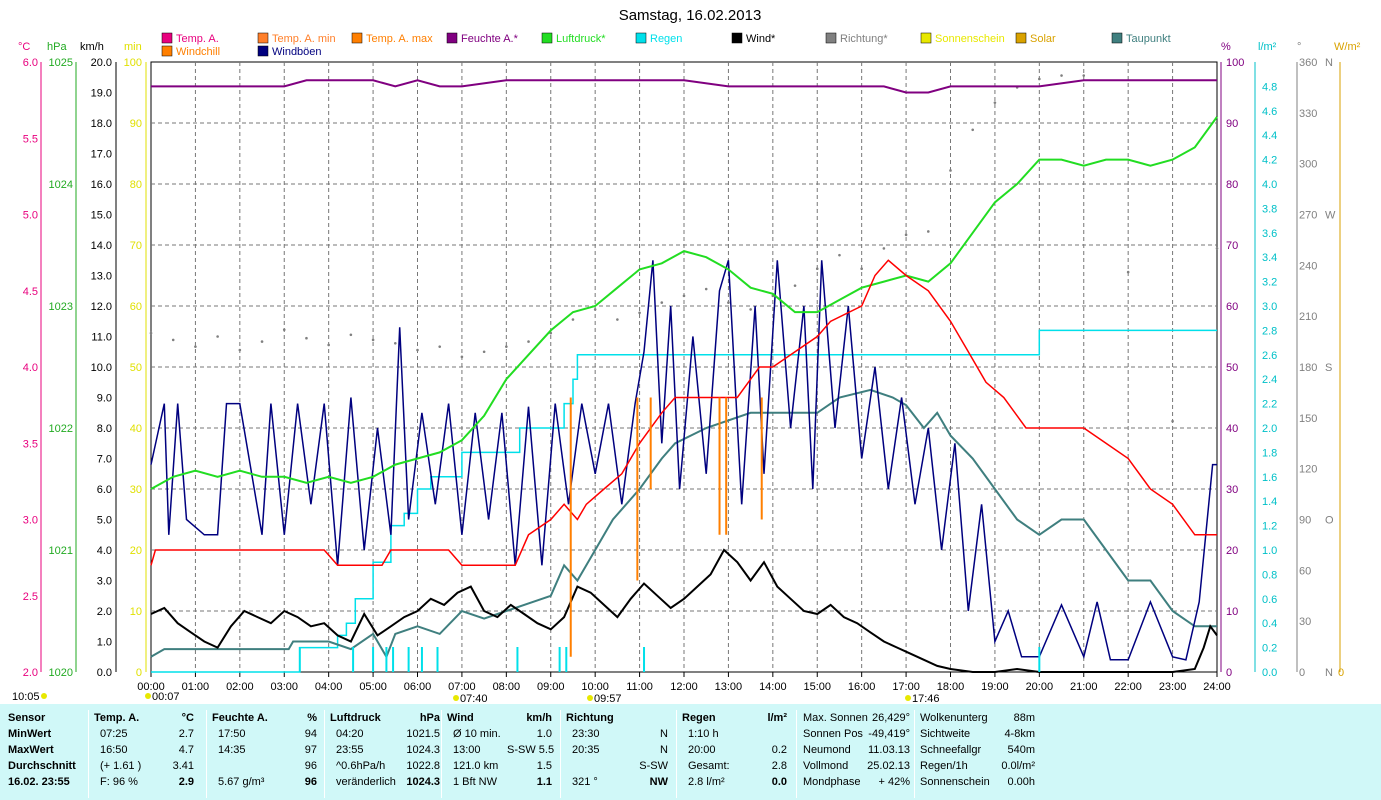 The height and width of the screenshot is (800, 1381). Describe the element at coordinates (136, 307) in the screenshot. I see `sun-tick: 60` at that location.